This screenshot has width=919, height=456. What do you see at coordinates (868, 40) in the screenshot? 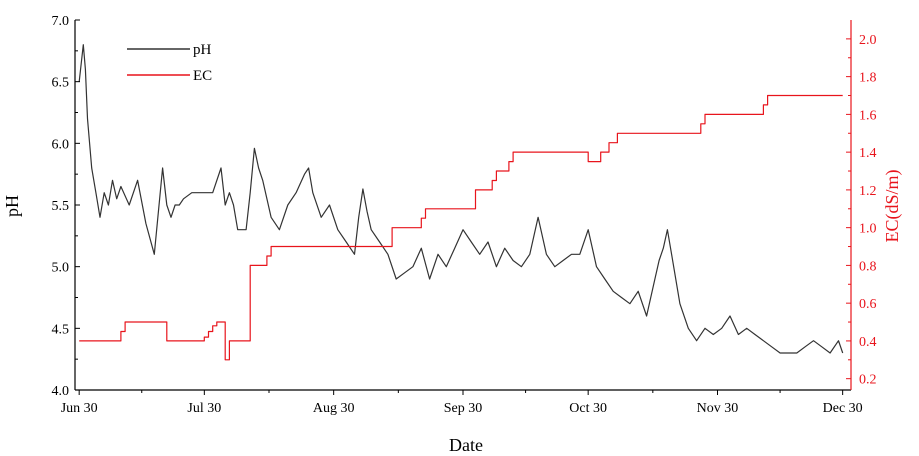
I see `y-right-tick-label: 2.0` at bounding box center [868, 40].